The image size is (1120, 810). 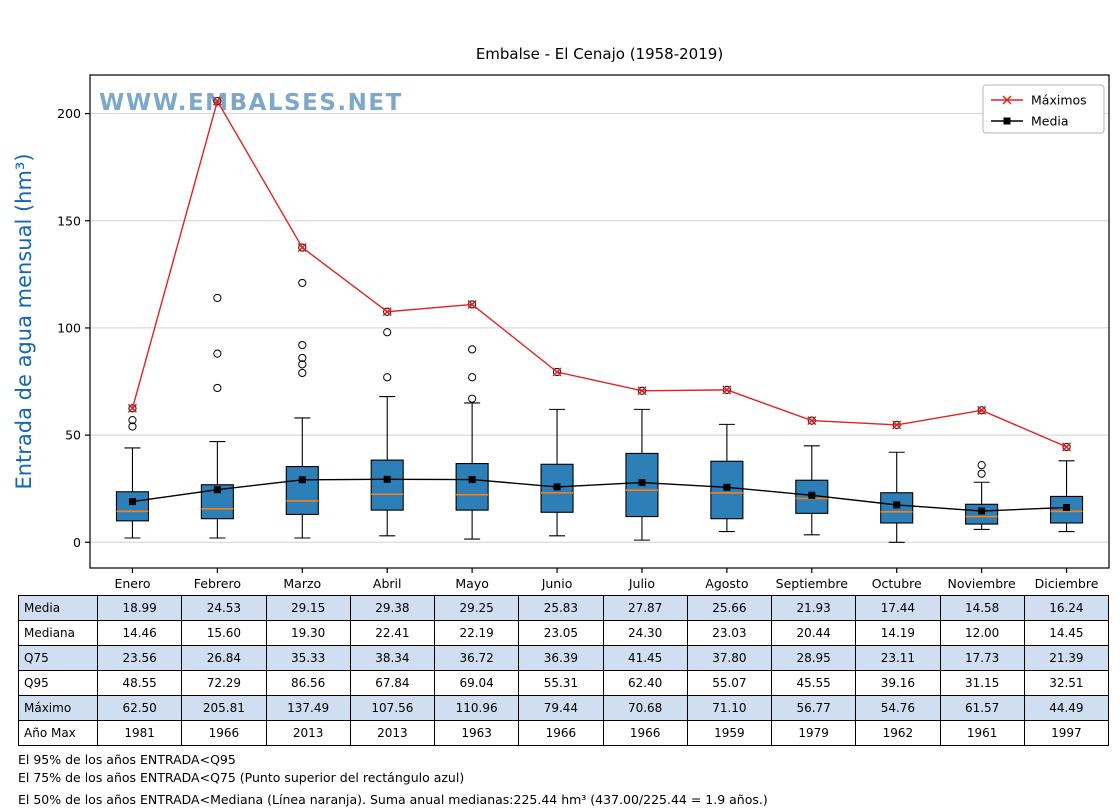 What do you see at coordinates (58, 708) in the screenshot?
I see `row-label: Máximo` at bounding box center [58, 708].